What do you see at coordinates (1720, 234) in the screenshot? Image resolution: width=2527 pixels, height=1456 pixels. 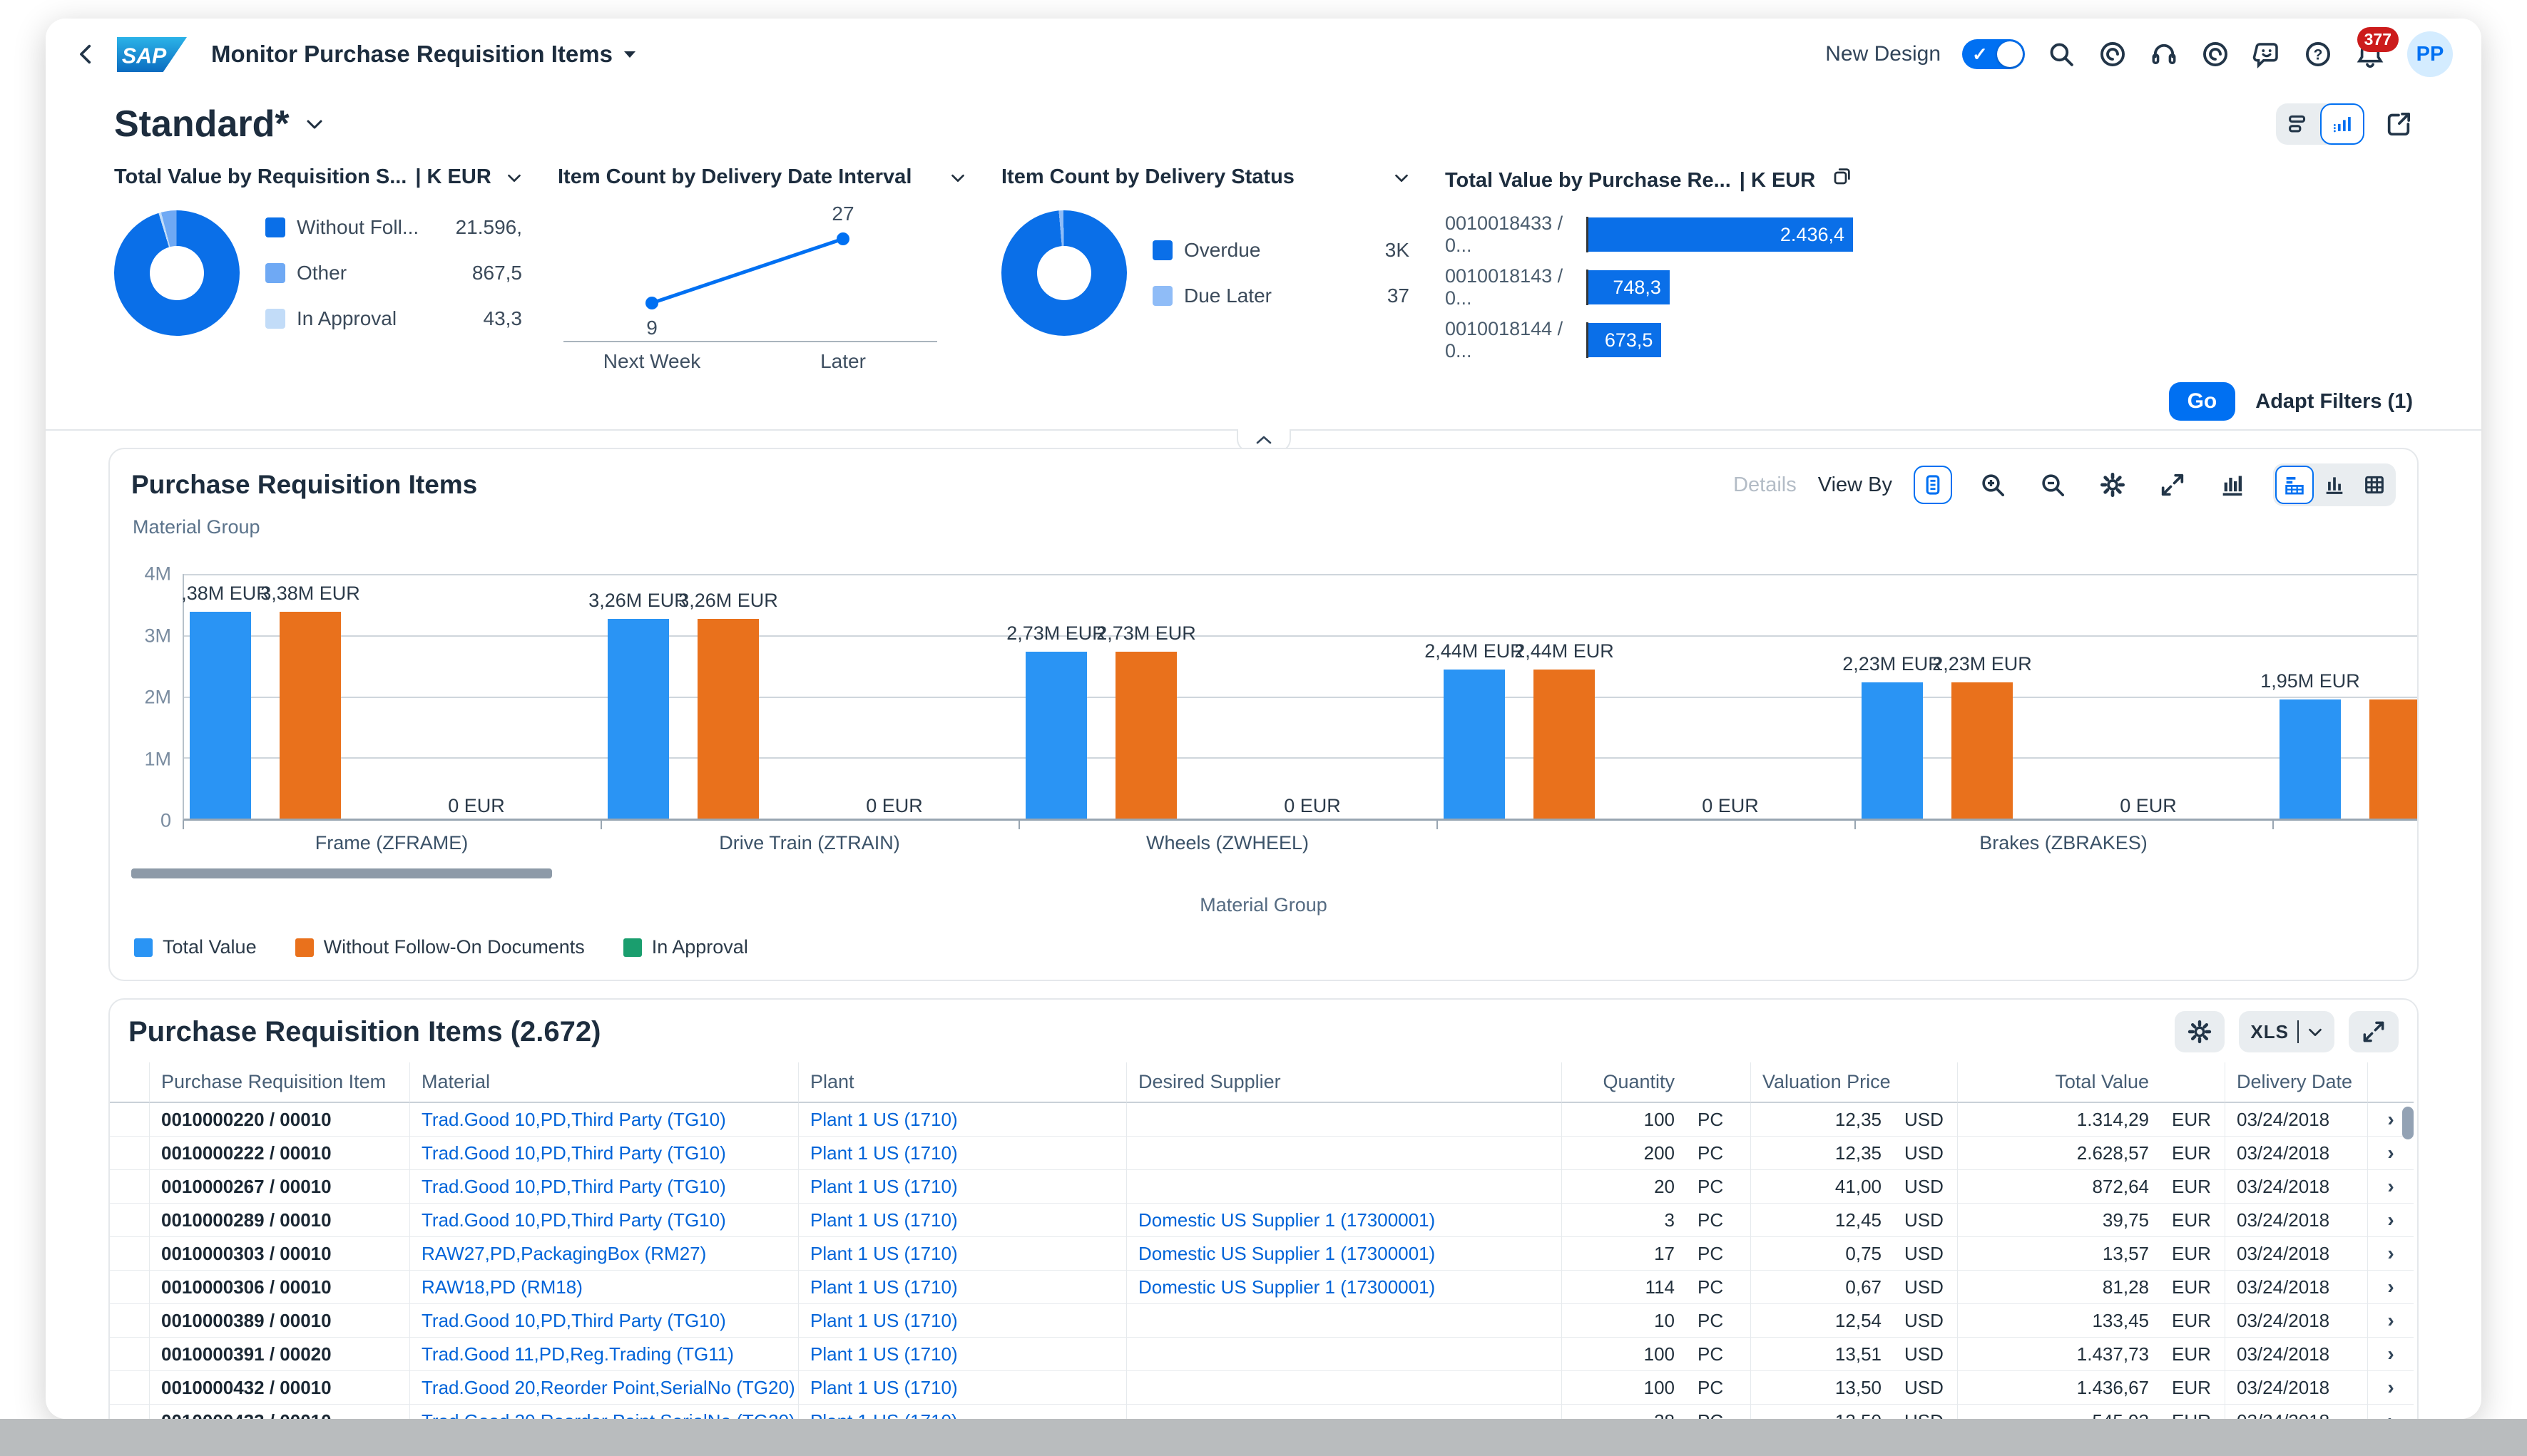 I see `hbar-bar: 2.436,4` at bounding box center [1720, 234].